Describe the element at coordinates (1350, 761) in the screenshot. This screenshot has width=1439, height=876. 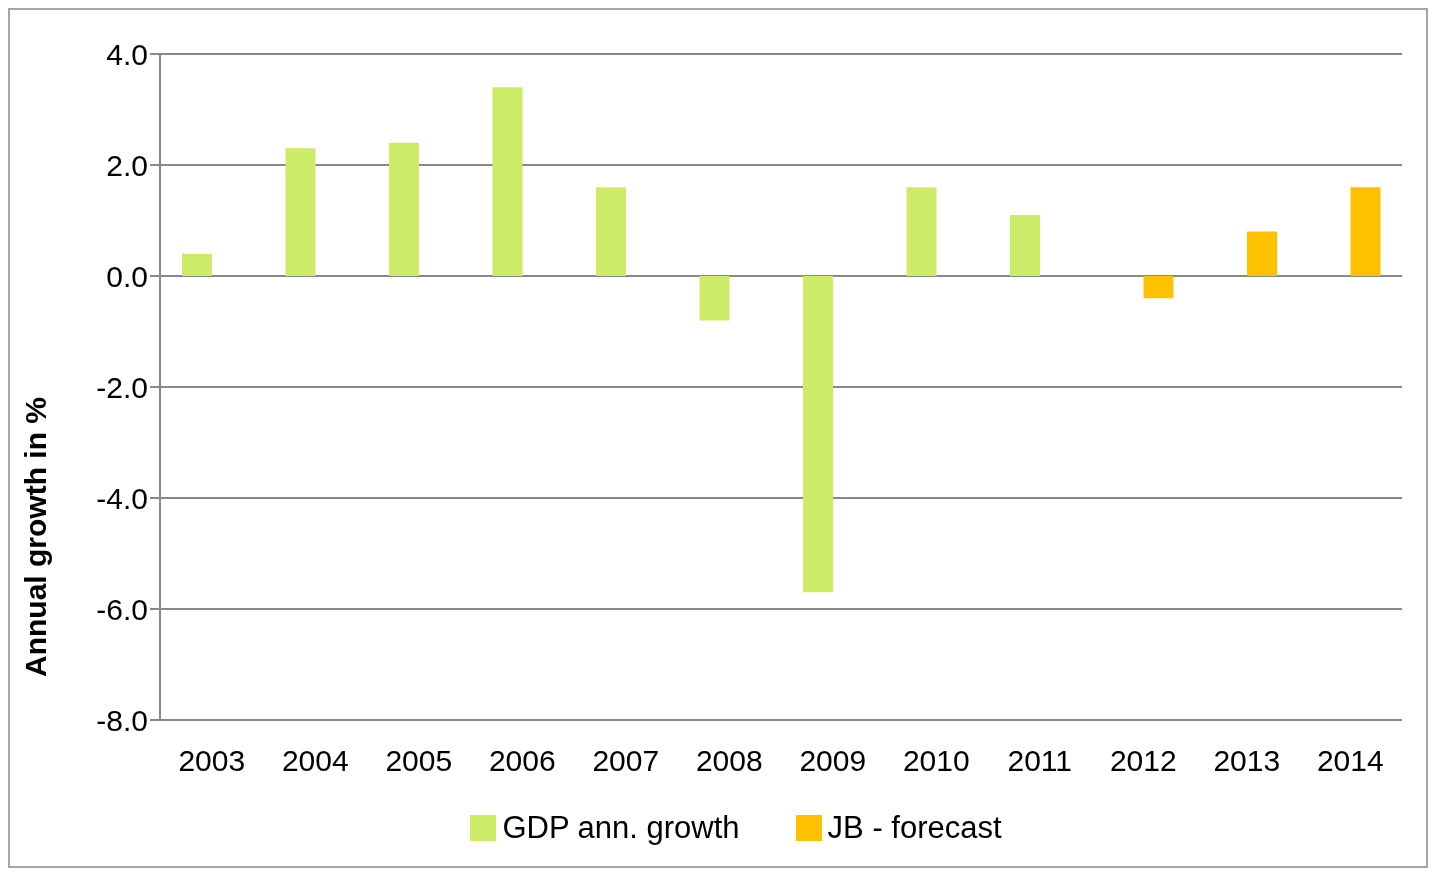
I see `x-tick-label: 2014` at that location.